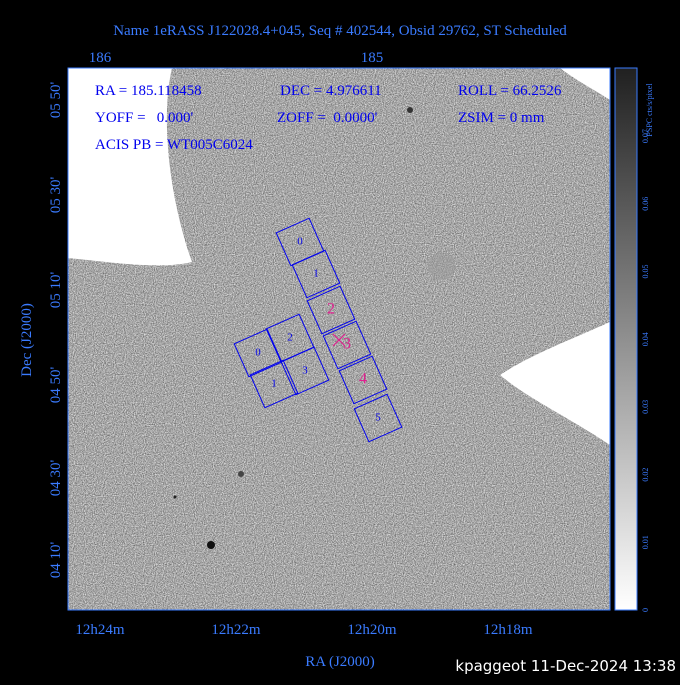 This screenshot has height=685, width=680. I want to click on top-tick-label: 186, so click(100, 58).